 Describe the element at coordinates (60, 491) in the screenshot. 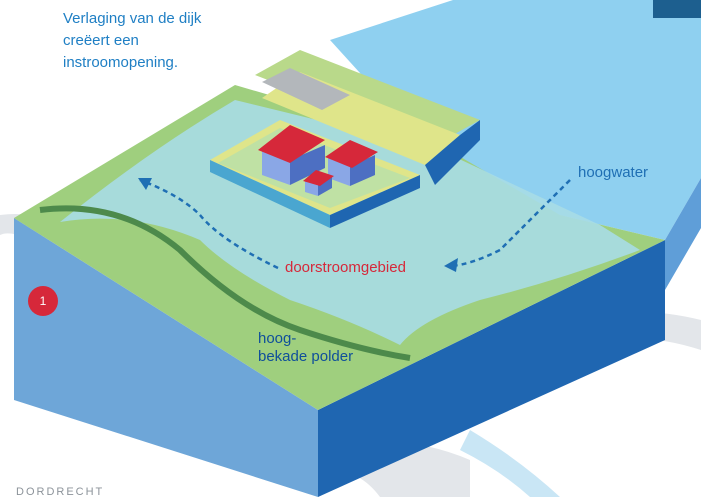

I see `place-label: DORDRECHT` at that location.